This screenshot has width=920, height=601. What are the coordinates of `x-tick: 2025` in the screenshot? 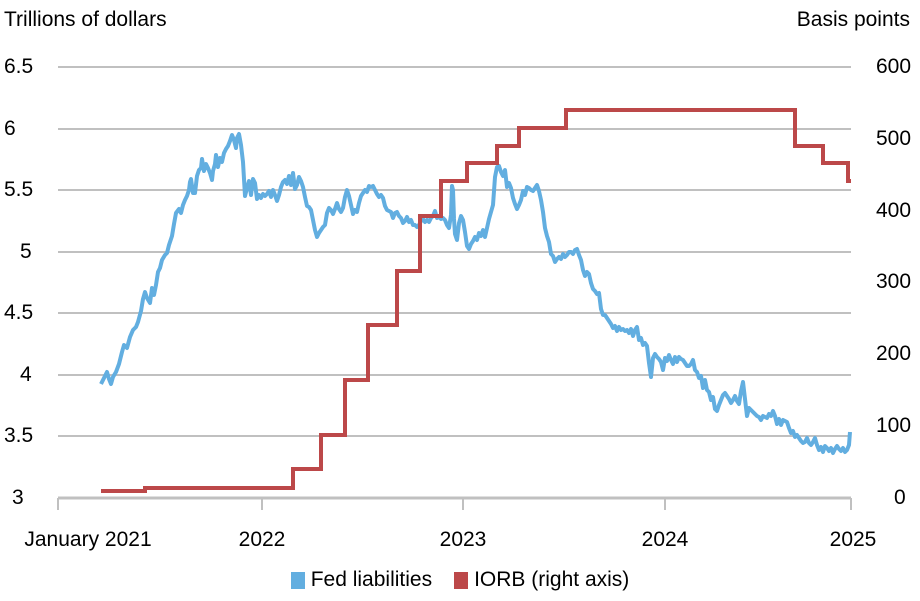 It's located at (853, 539).